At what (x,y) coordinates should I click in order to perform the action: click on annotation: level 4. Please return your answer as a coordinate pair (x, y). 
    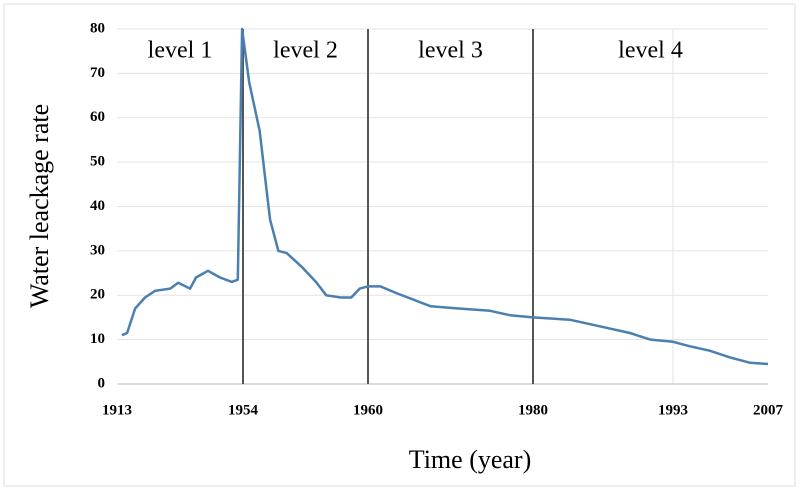
    Looking at the image, I should click on (650, 51).